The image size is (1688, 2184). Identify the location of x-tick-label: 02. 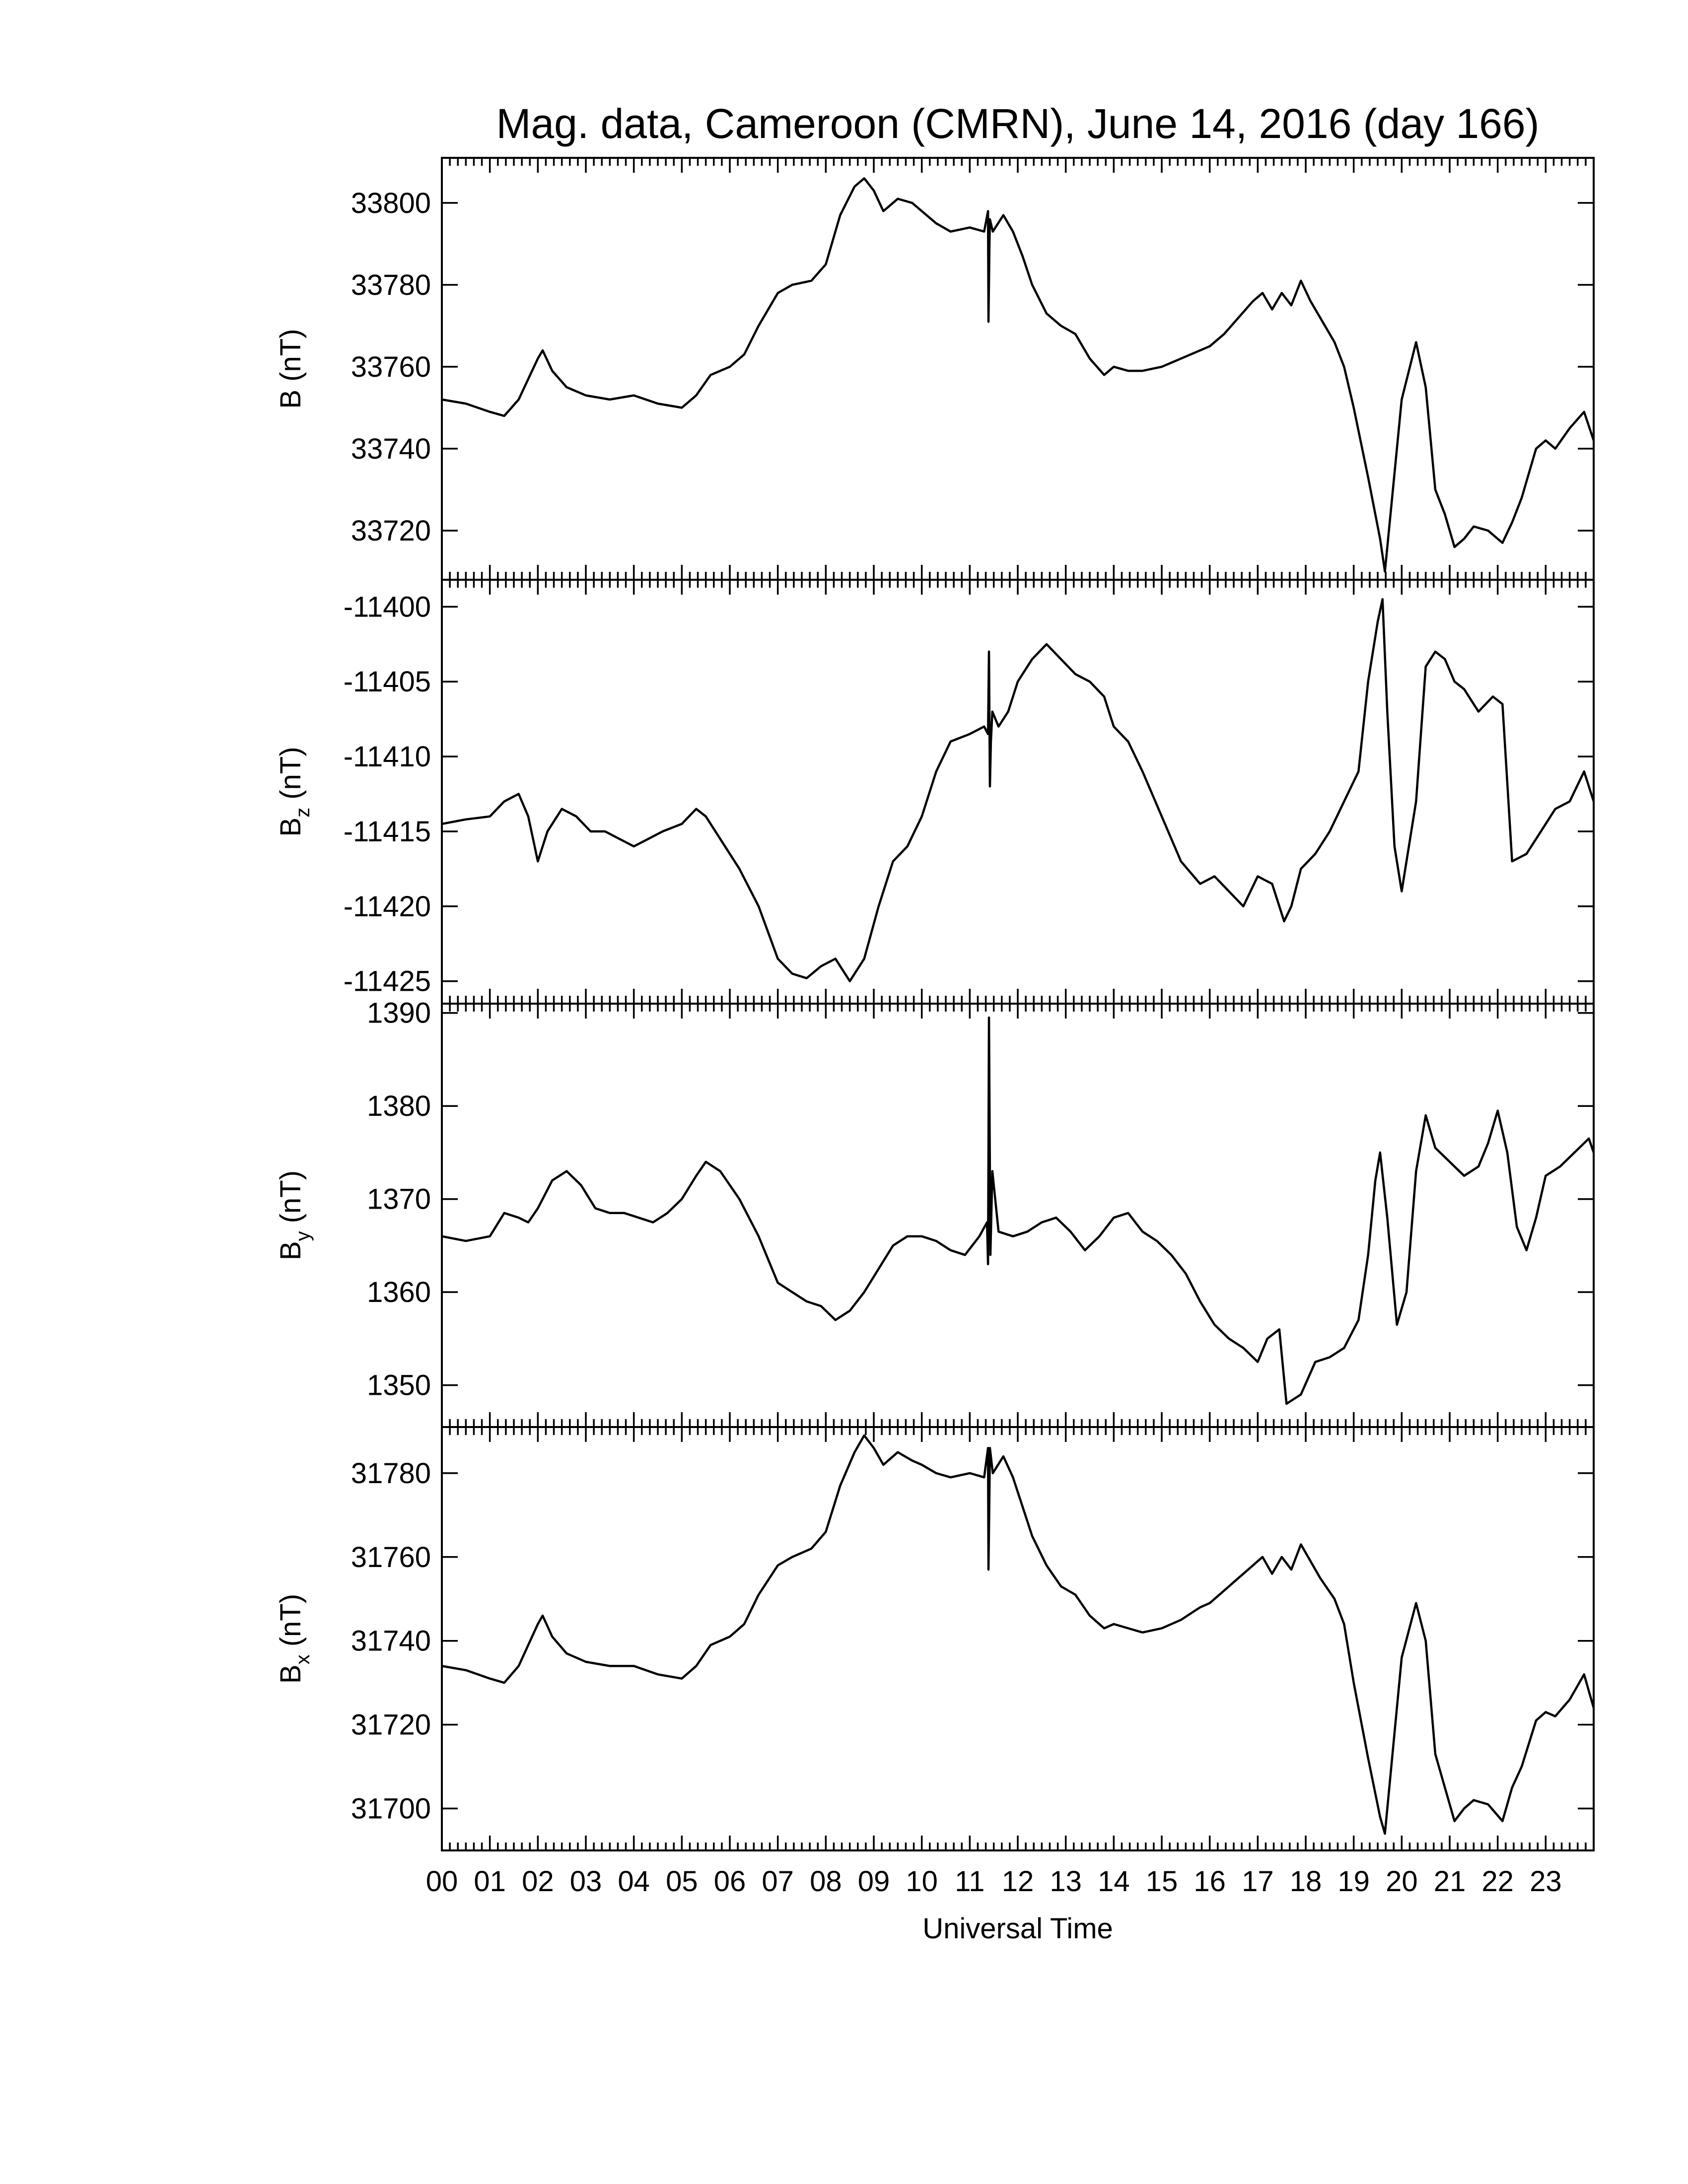
(538, 1881).